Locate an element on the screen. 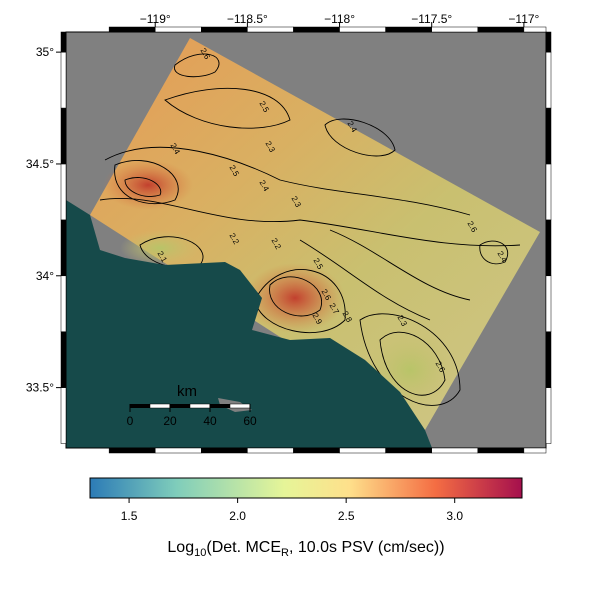  lon-tick-label: −117.5° is located at coordinates (431, 19).